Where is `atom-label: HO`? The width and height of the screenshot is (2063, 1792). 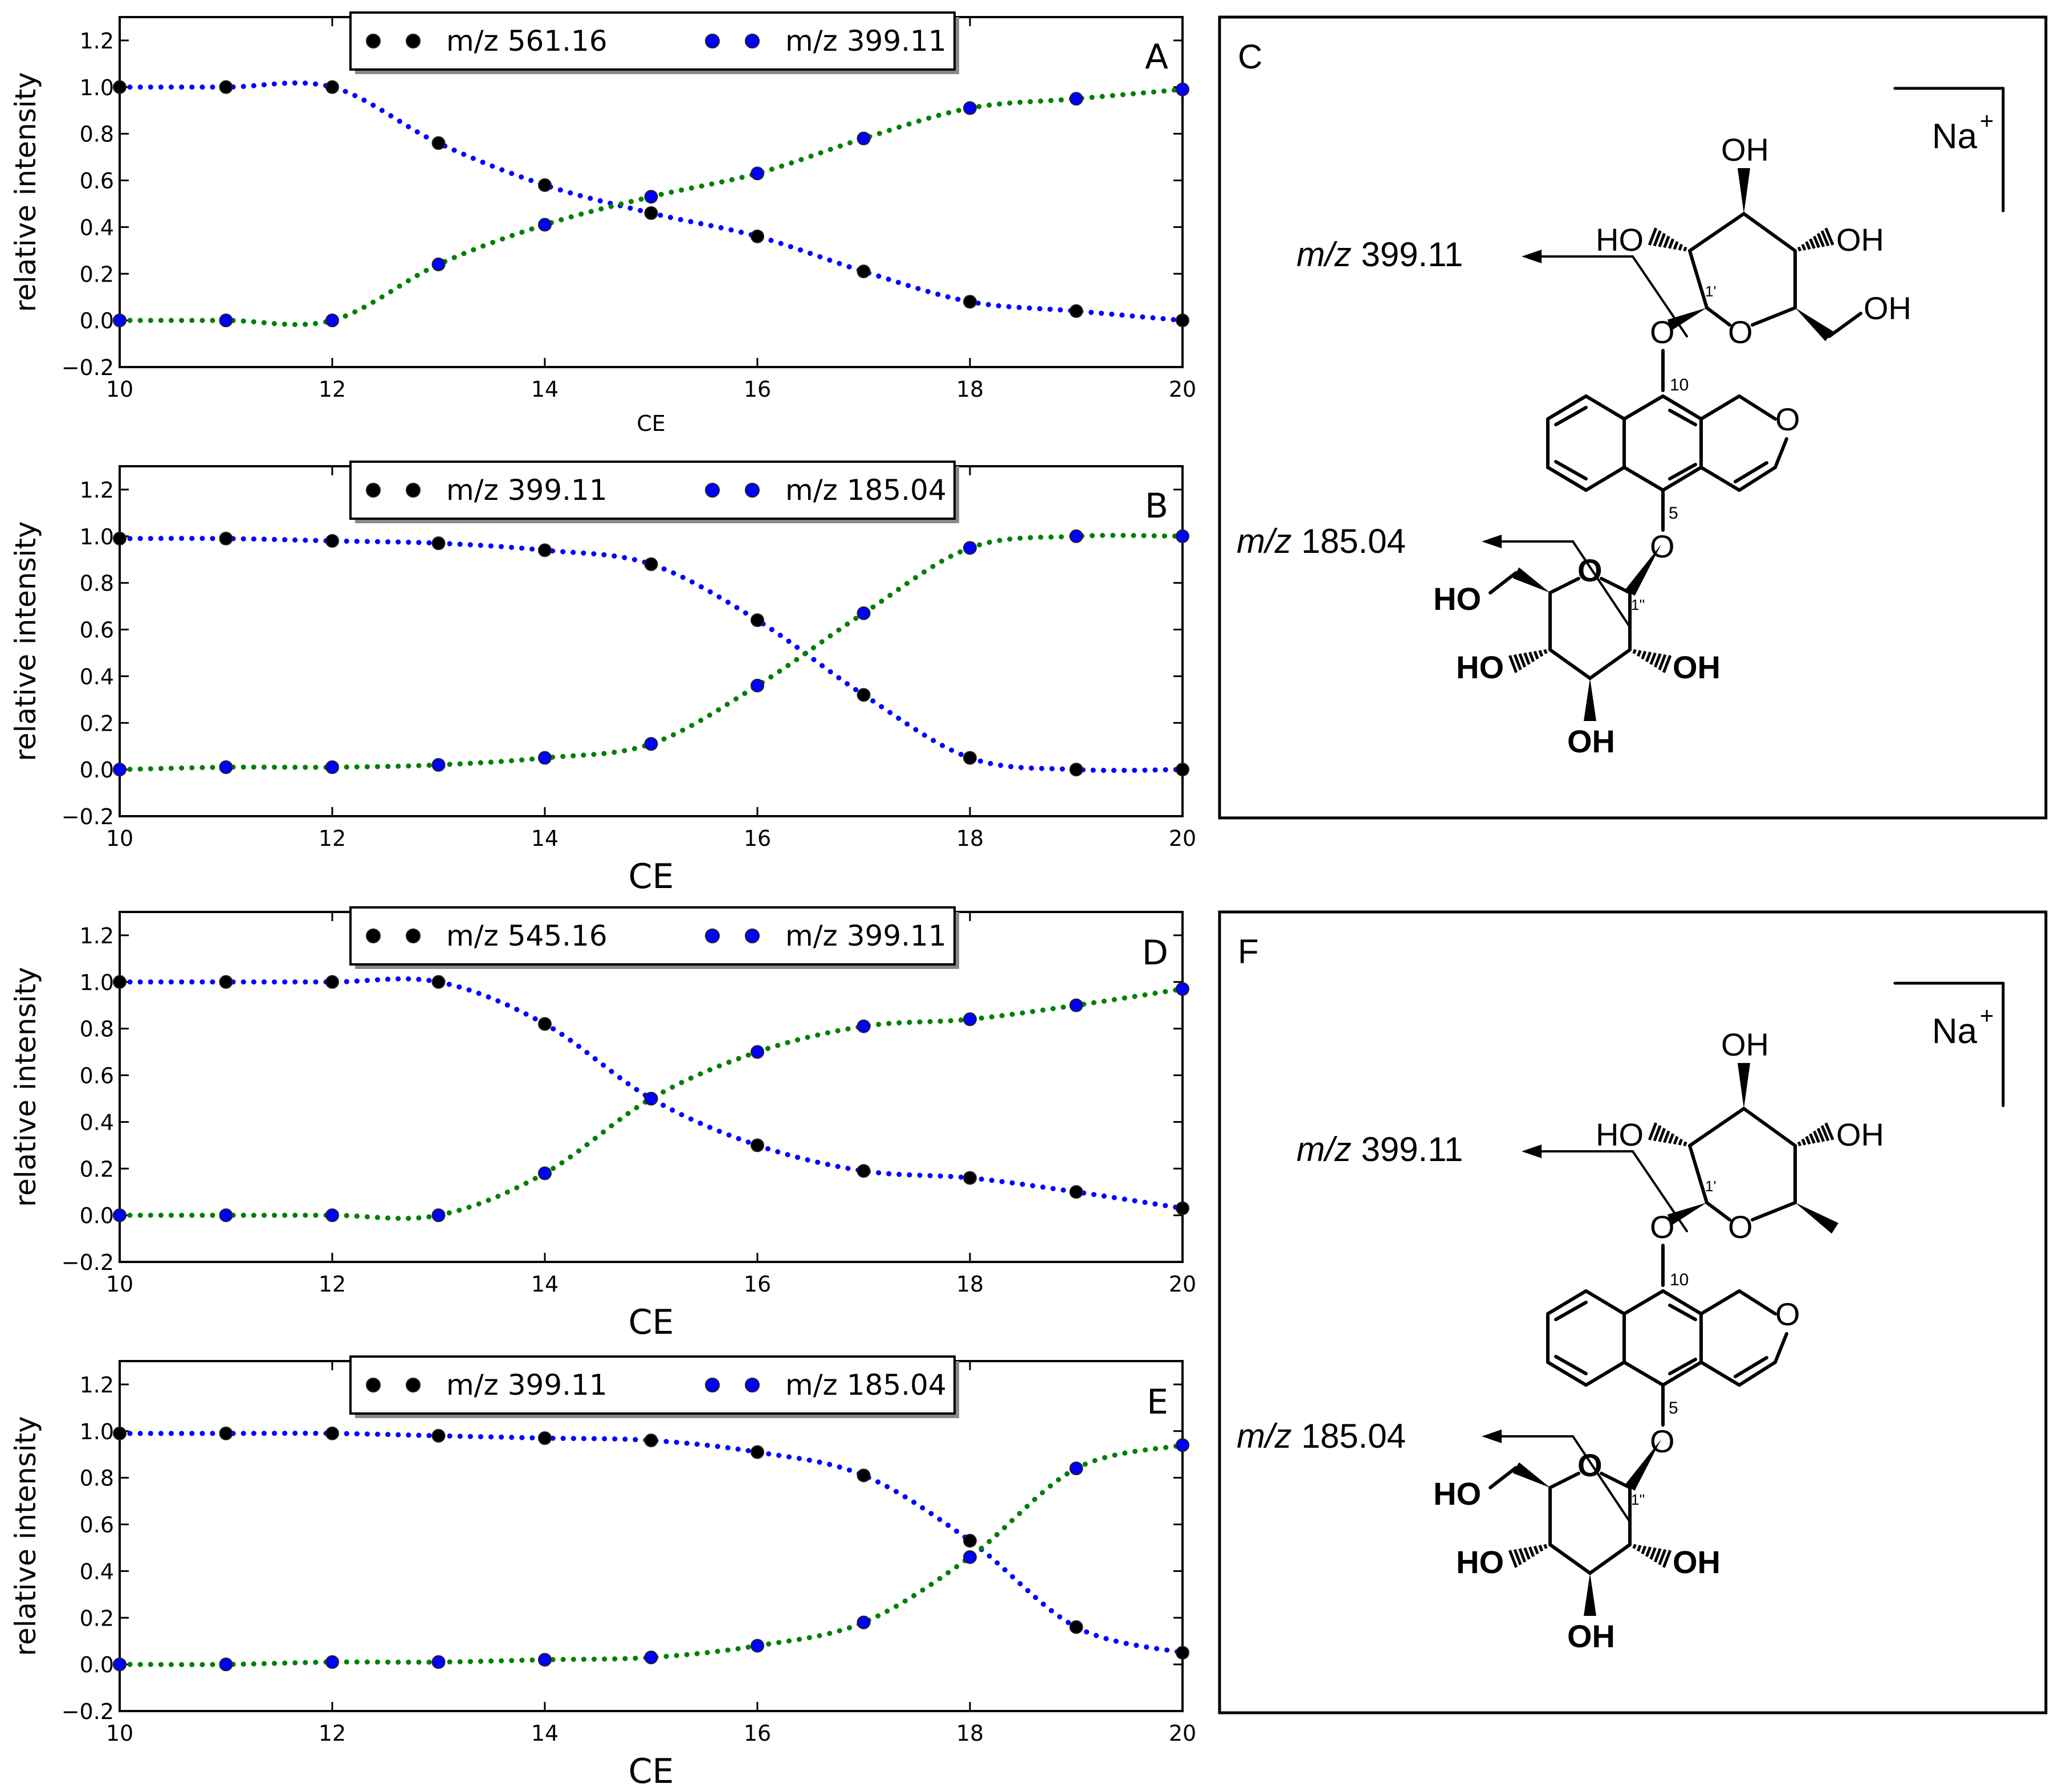 atom-label: HO is located at coordinates (1620, 1134).